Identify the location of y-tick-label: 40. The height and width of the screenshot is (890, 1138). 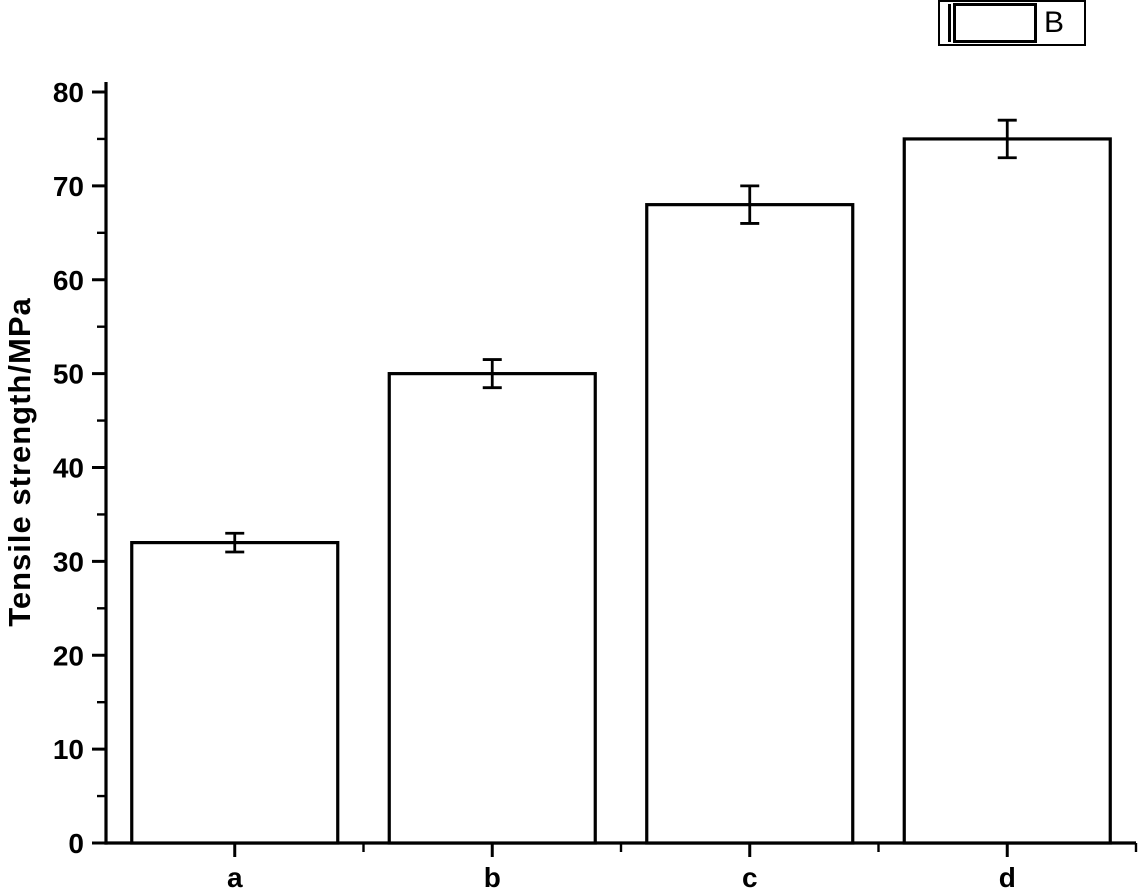
(68, 468).